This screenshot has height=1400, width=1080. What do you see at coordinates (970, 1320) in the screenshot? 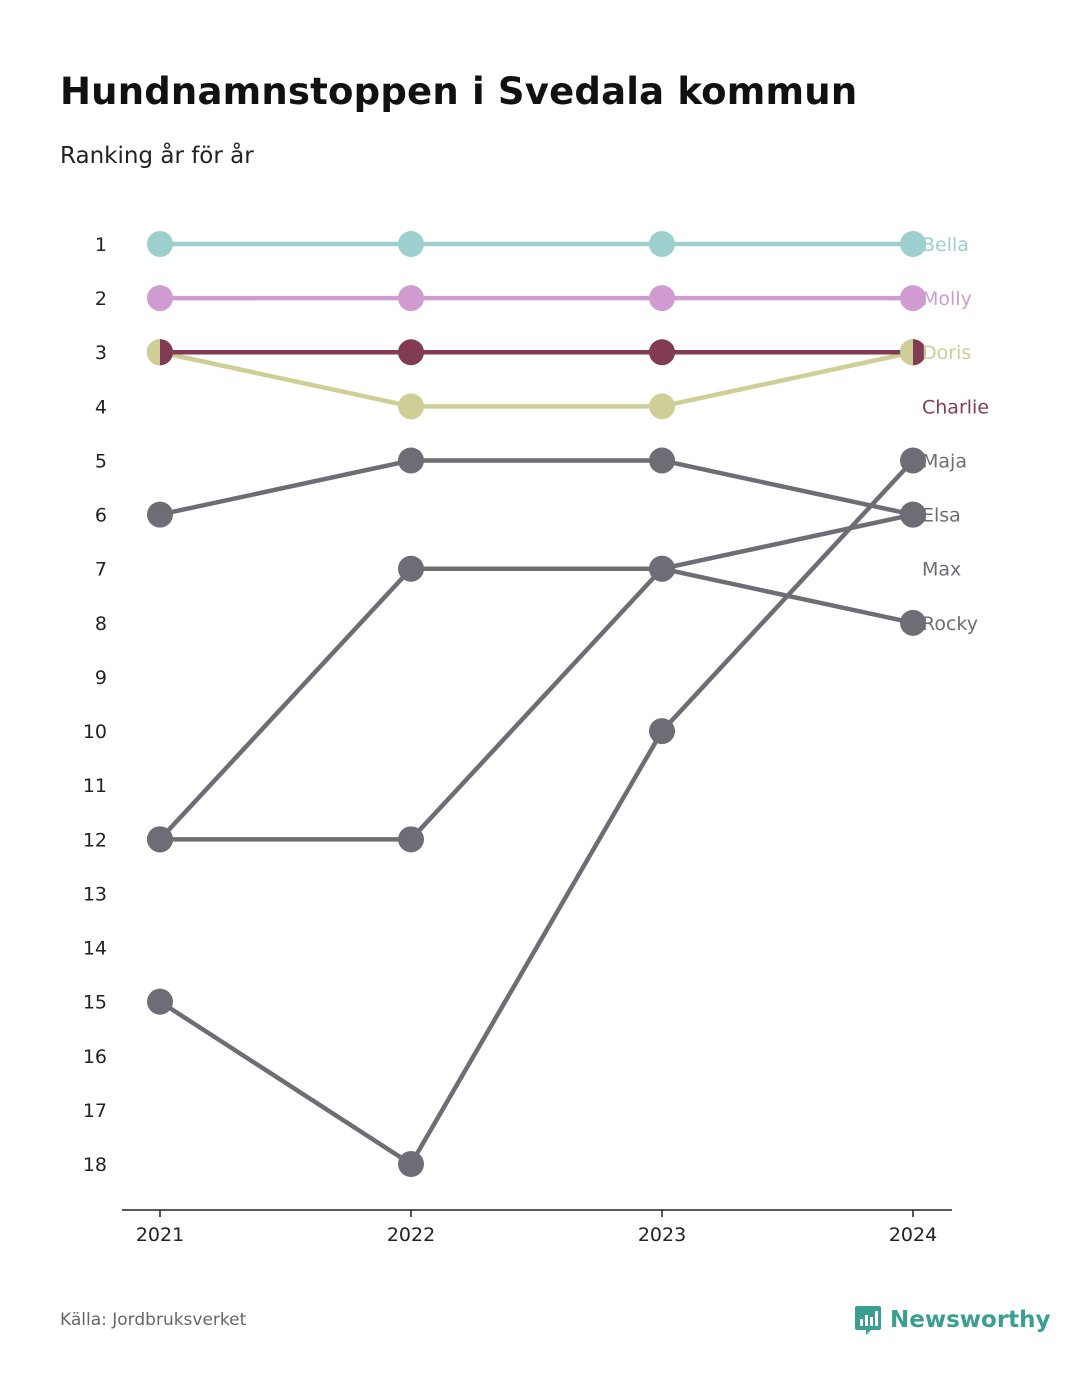
I see `brand-name: Newsworthy` at bounding box center [970, 1320].